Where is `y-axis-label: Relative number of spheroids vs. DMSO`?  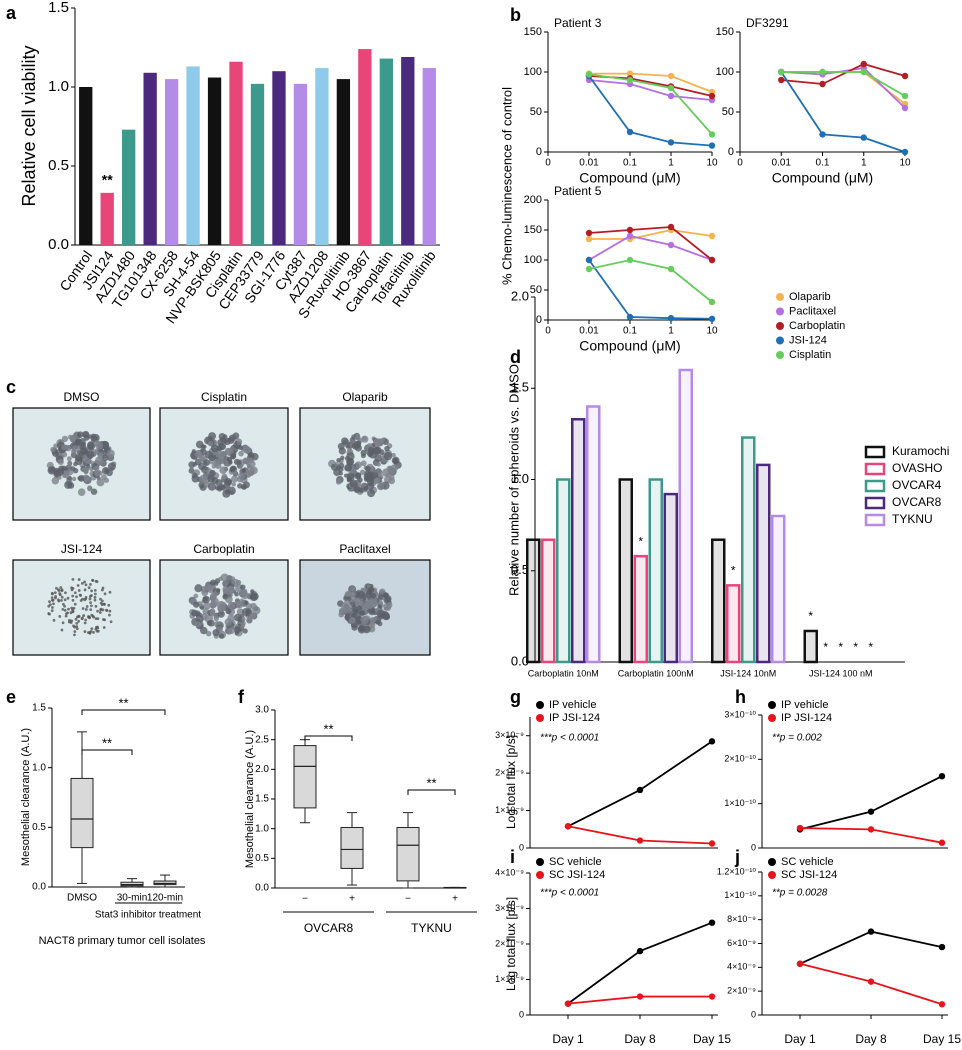
y-axis-label: Relative number of spheroids vs. DMSO is located at coordinates (513, 480).